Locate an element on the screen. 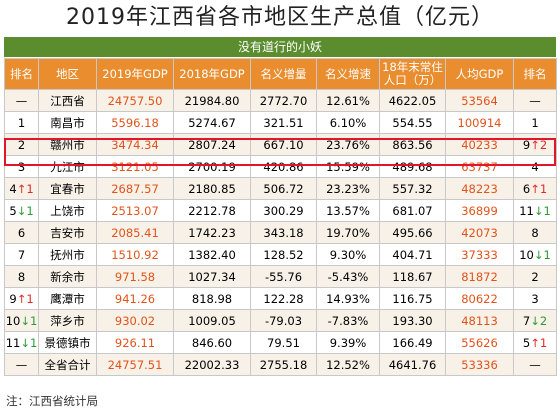 This screenshot has height=412, width=560. cell-per-capita-rank-value: 6 is located at coordinates (526, 188).